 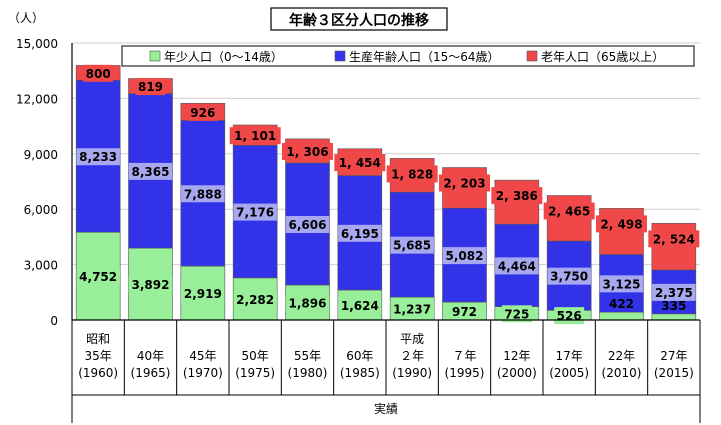 What do you see at coordinates (412, 356) in the screenshot?
I see `x-tick-label: ２年` at bounding box center [412, 356].